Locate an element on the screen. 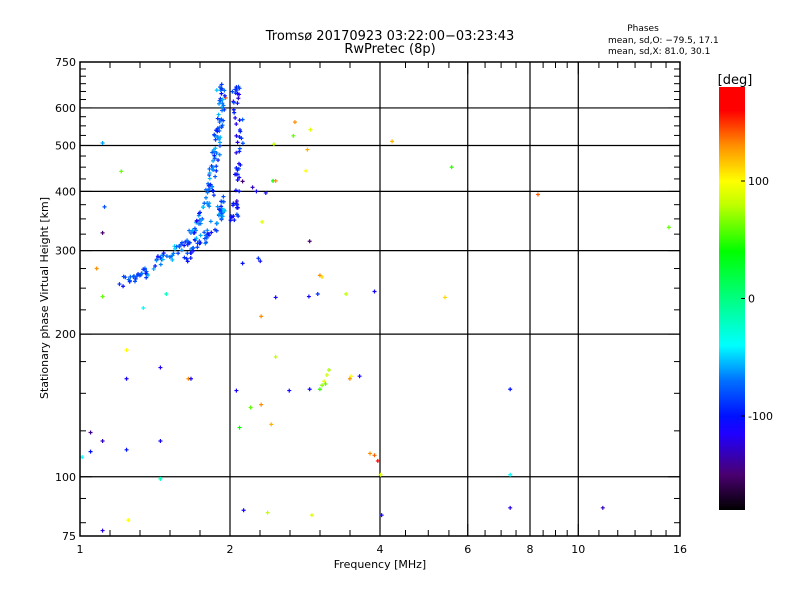 Image resolution: width=800 pixels, height=600 pixels. phase-box-o-line: mean, sd,O: −79.5, 17.1 is located at coordinates (663, 41).